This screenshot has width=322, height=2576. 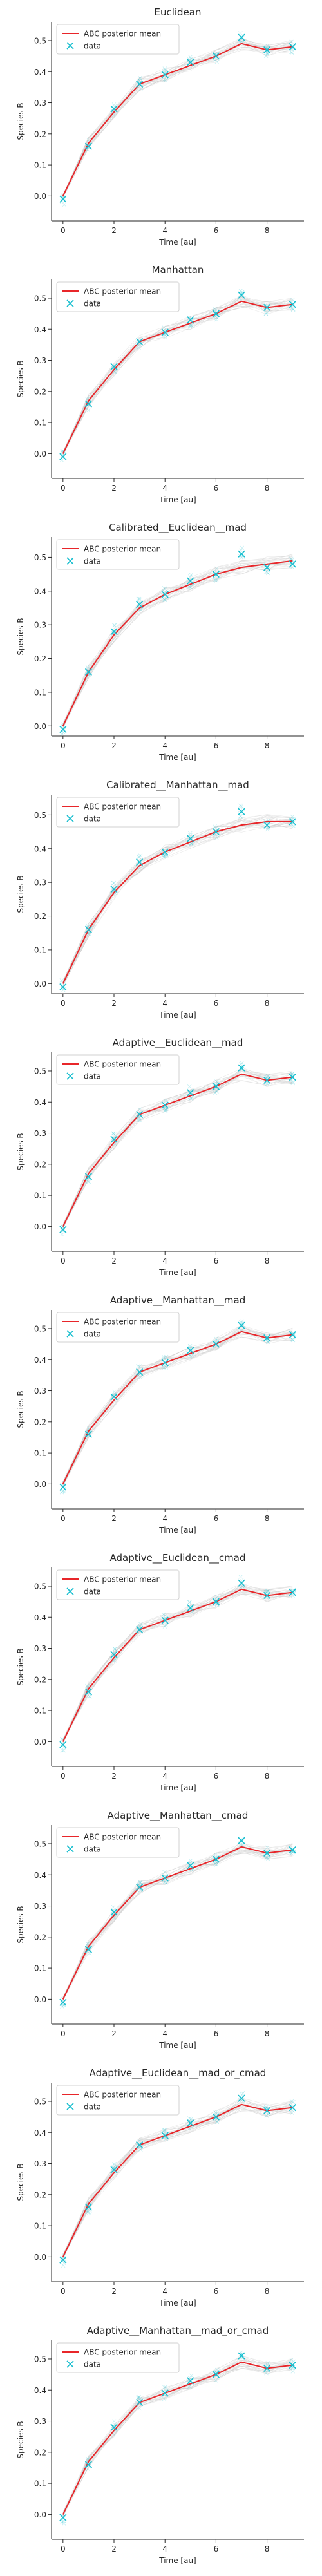 I want to click on legend-label-posterior-mean: ABC posterior mean, so click(x=123, y=1064).